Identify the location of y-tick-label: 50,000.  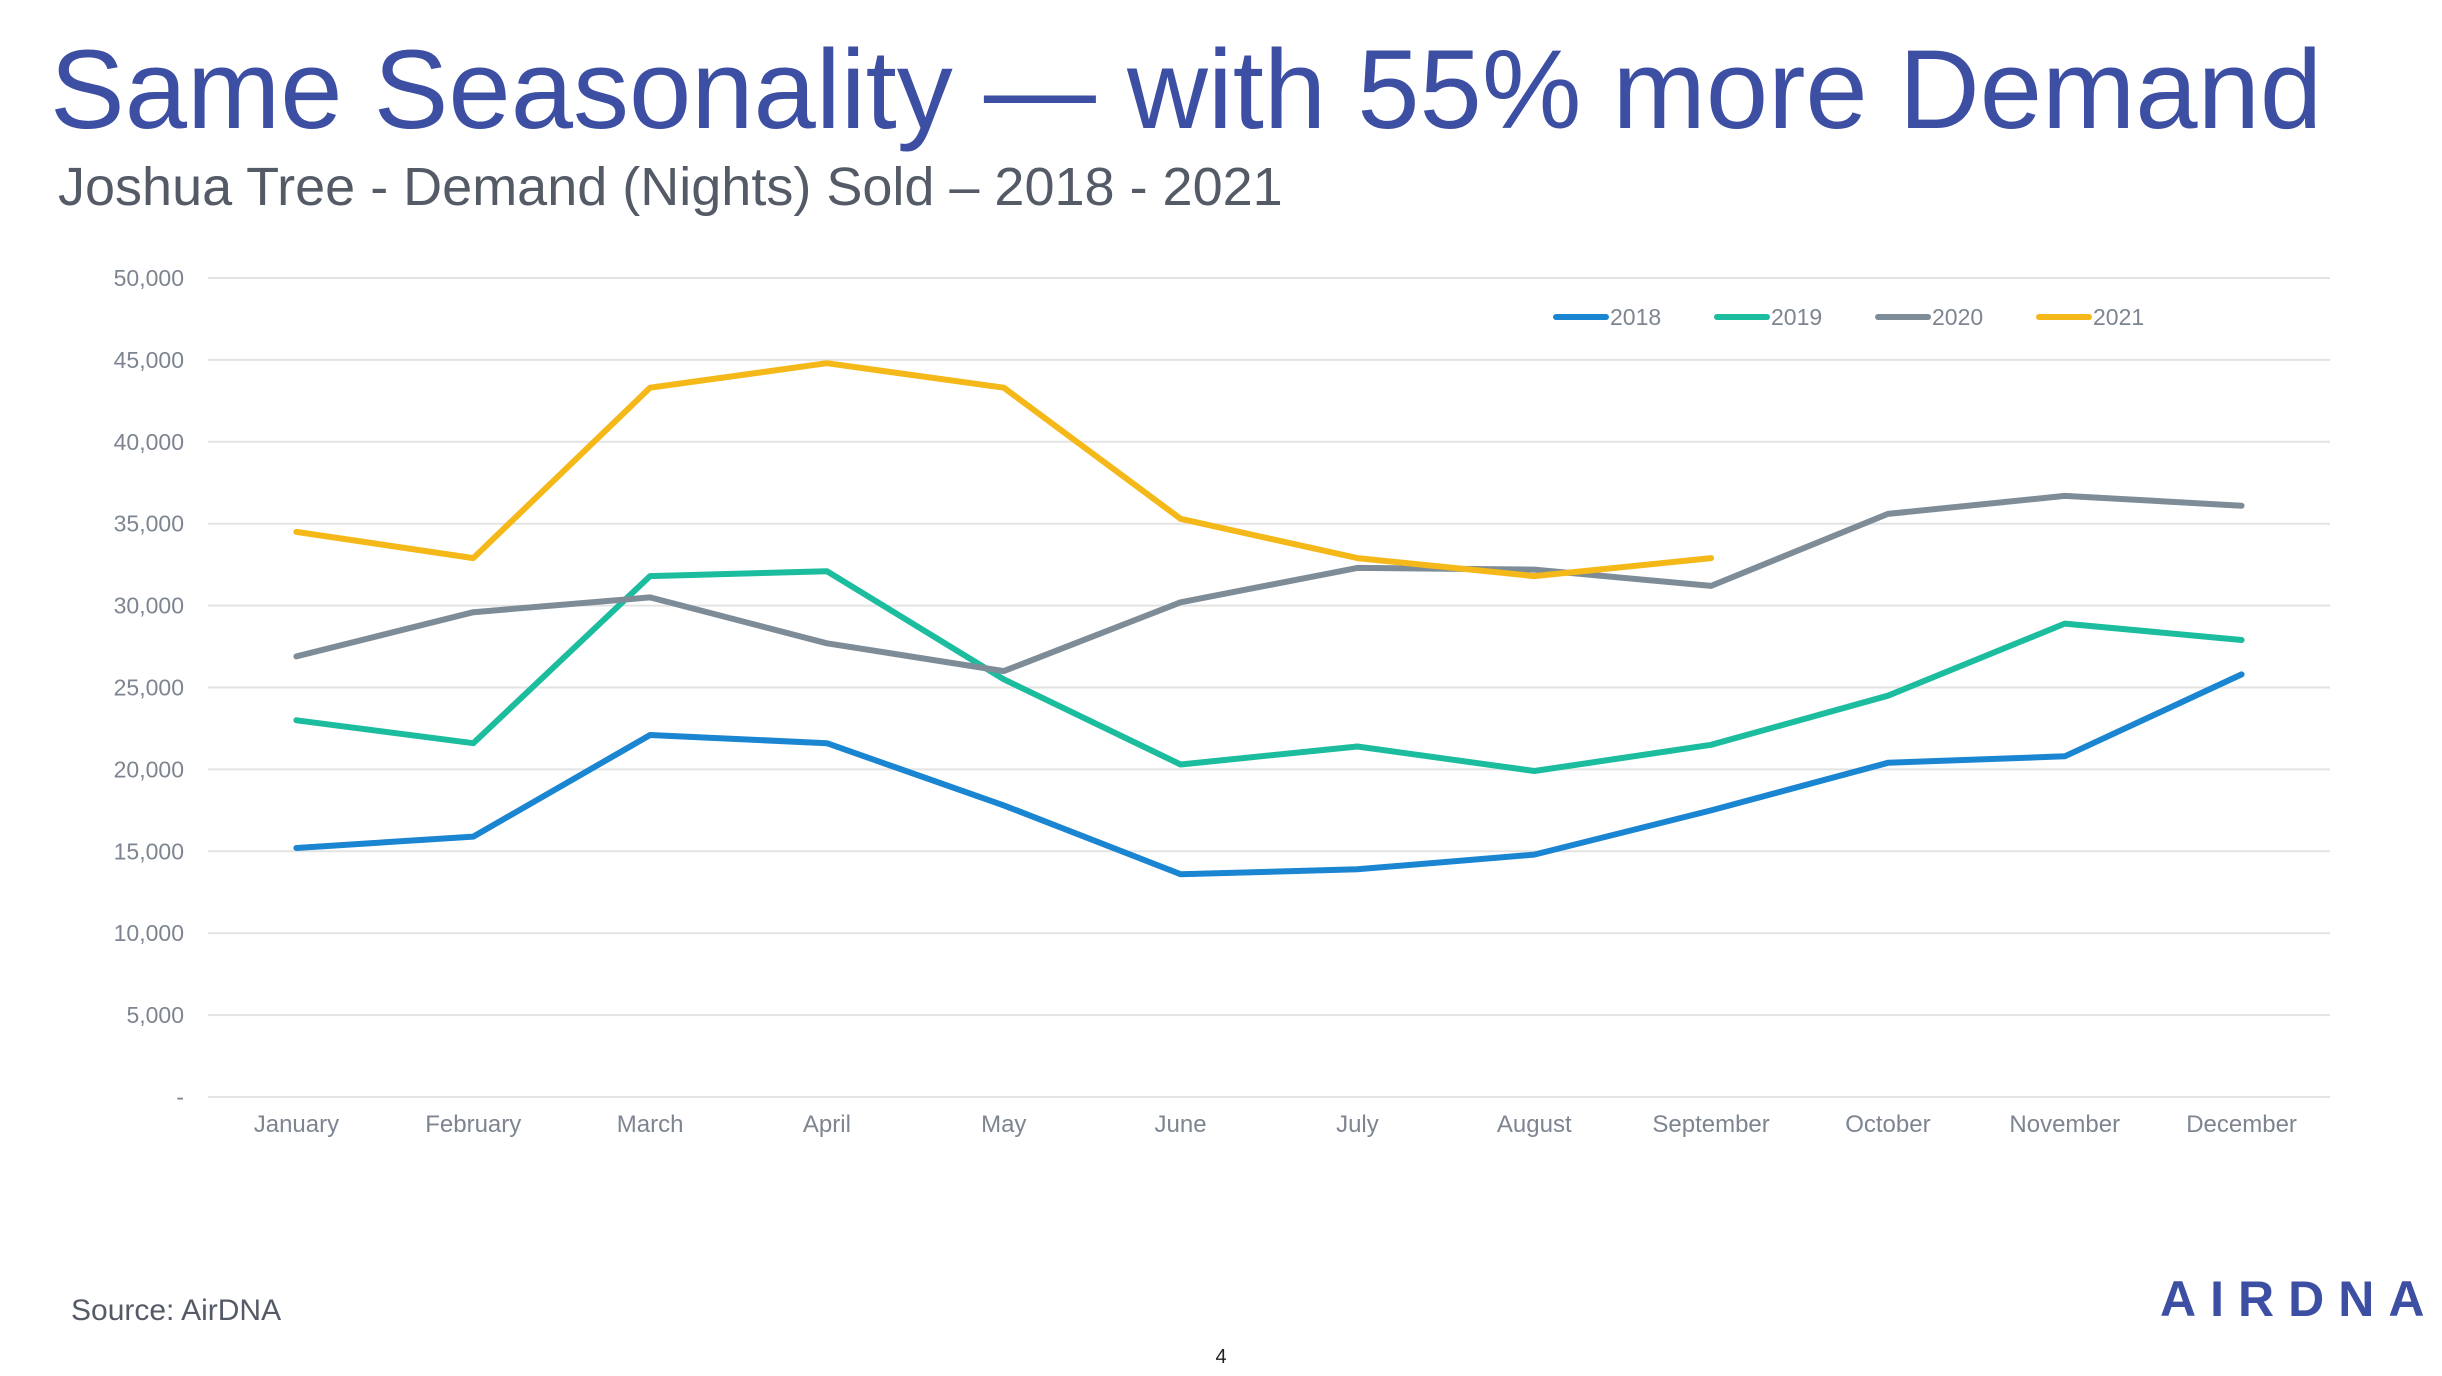
(149, 278).